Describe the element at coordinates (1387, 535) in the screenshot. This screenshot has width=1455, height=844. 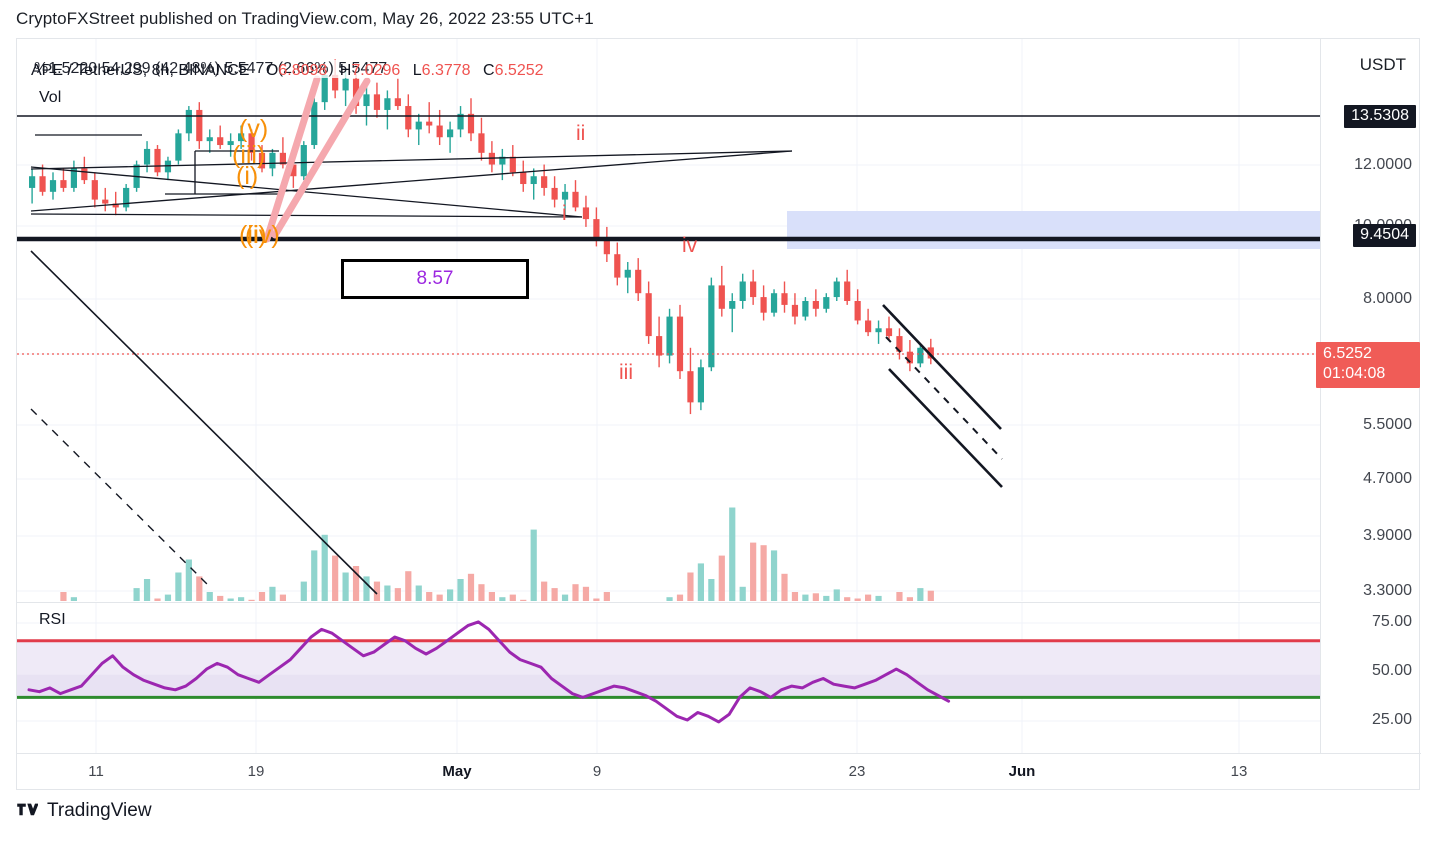
I see `price-axis-tick: 3.9000` at that location.